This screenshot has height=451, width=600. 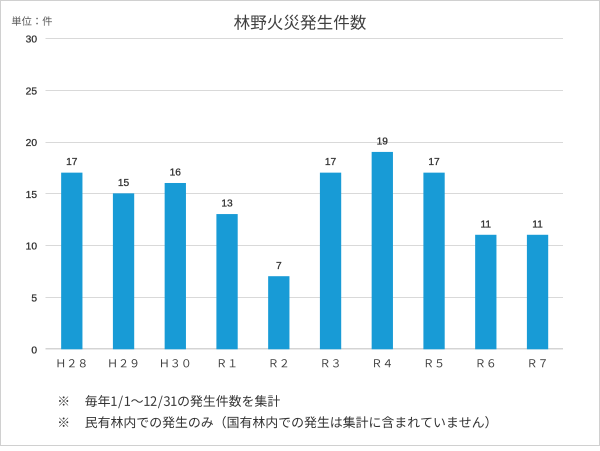 What do you see at coordinates (176, 173) in the screenshot?
I see `svg-text: 16` at bounding box center [176, 173].